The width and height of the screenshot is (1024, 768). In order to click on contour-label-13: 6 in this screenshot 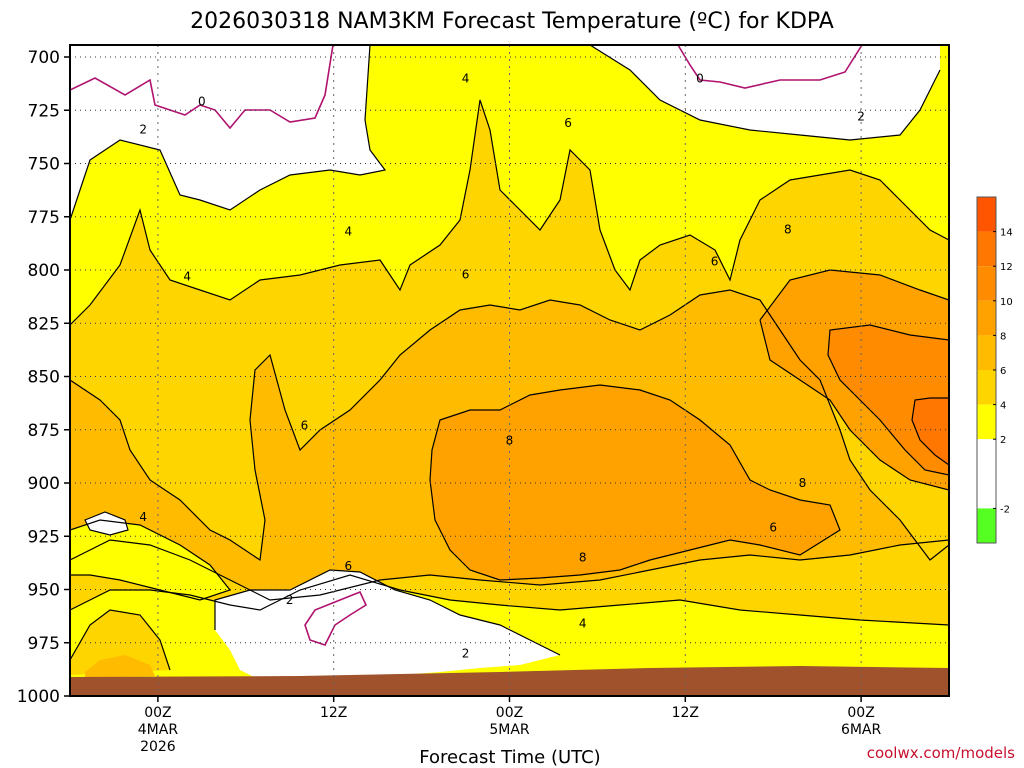, I will do `click(466, 274)`.